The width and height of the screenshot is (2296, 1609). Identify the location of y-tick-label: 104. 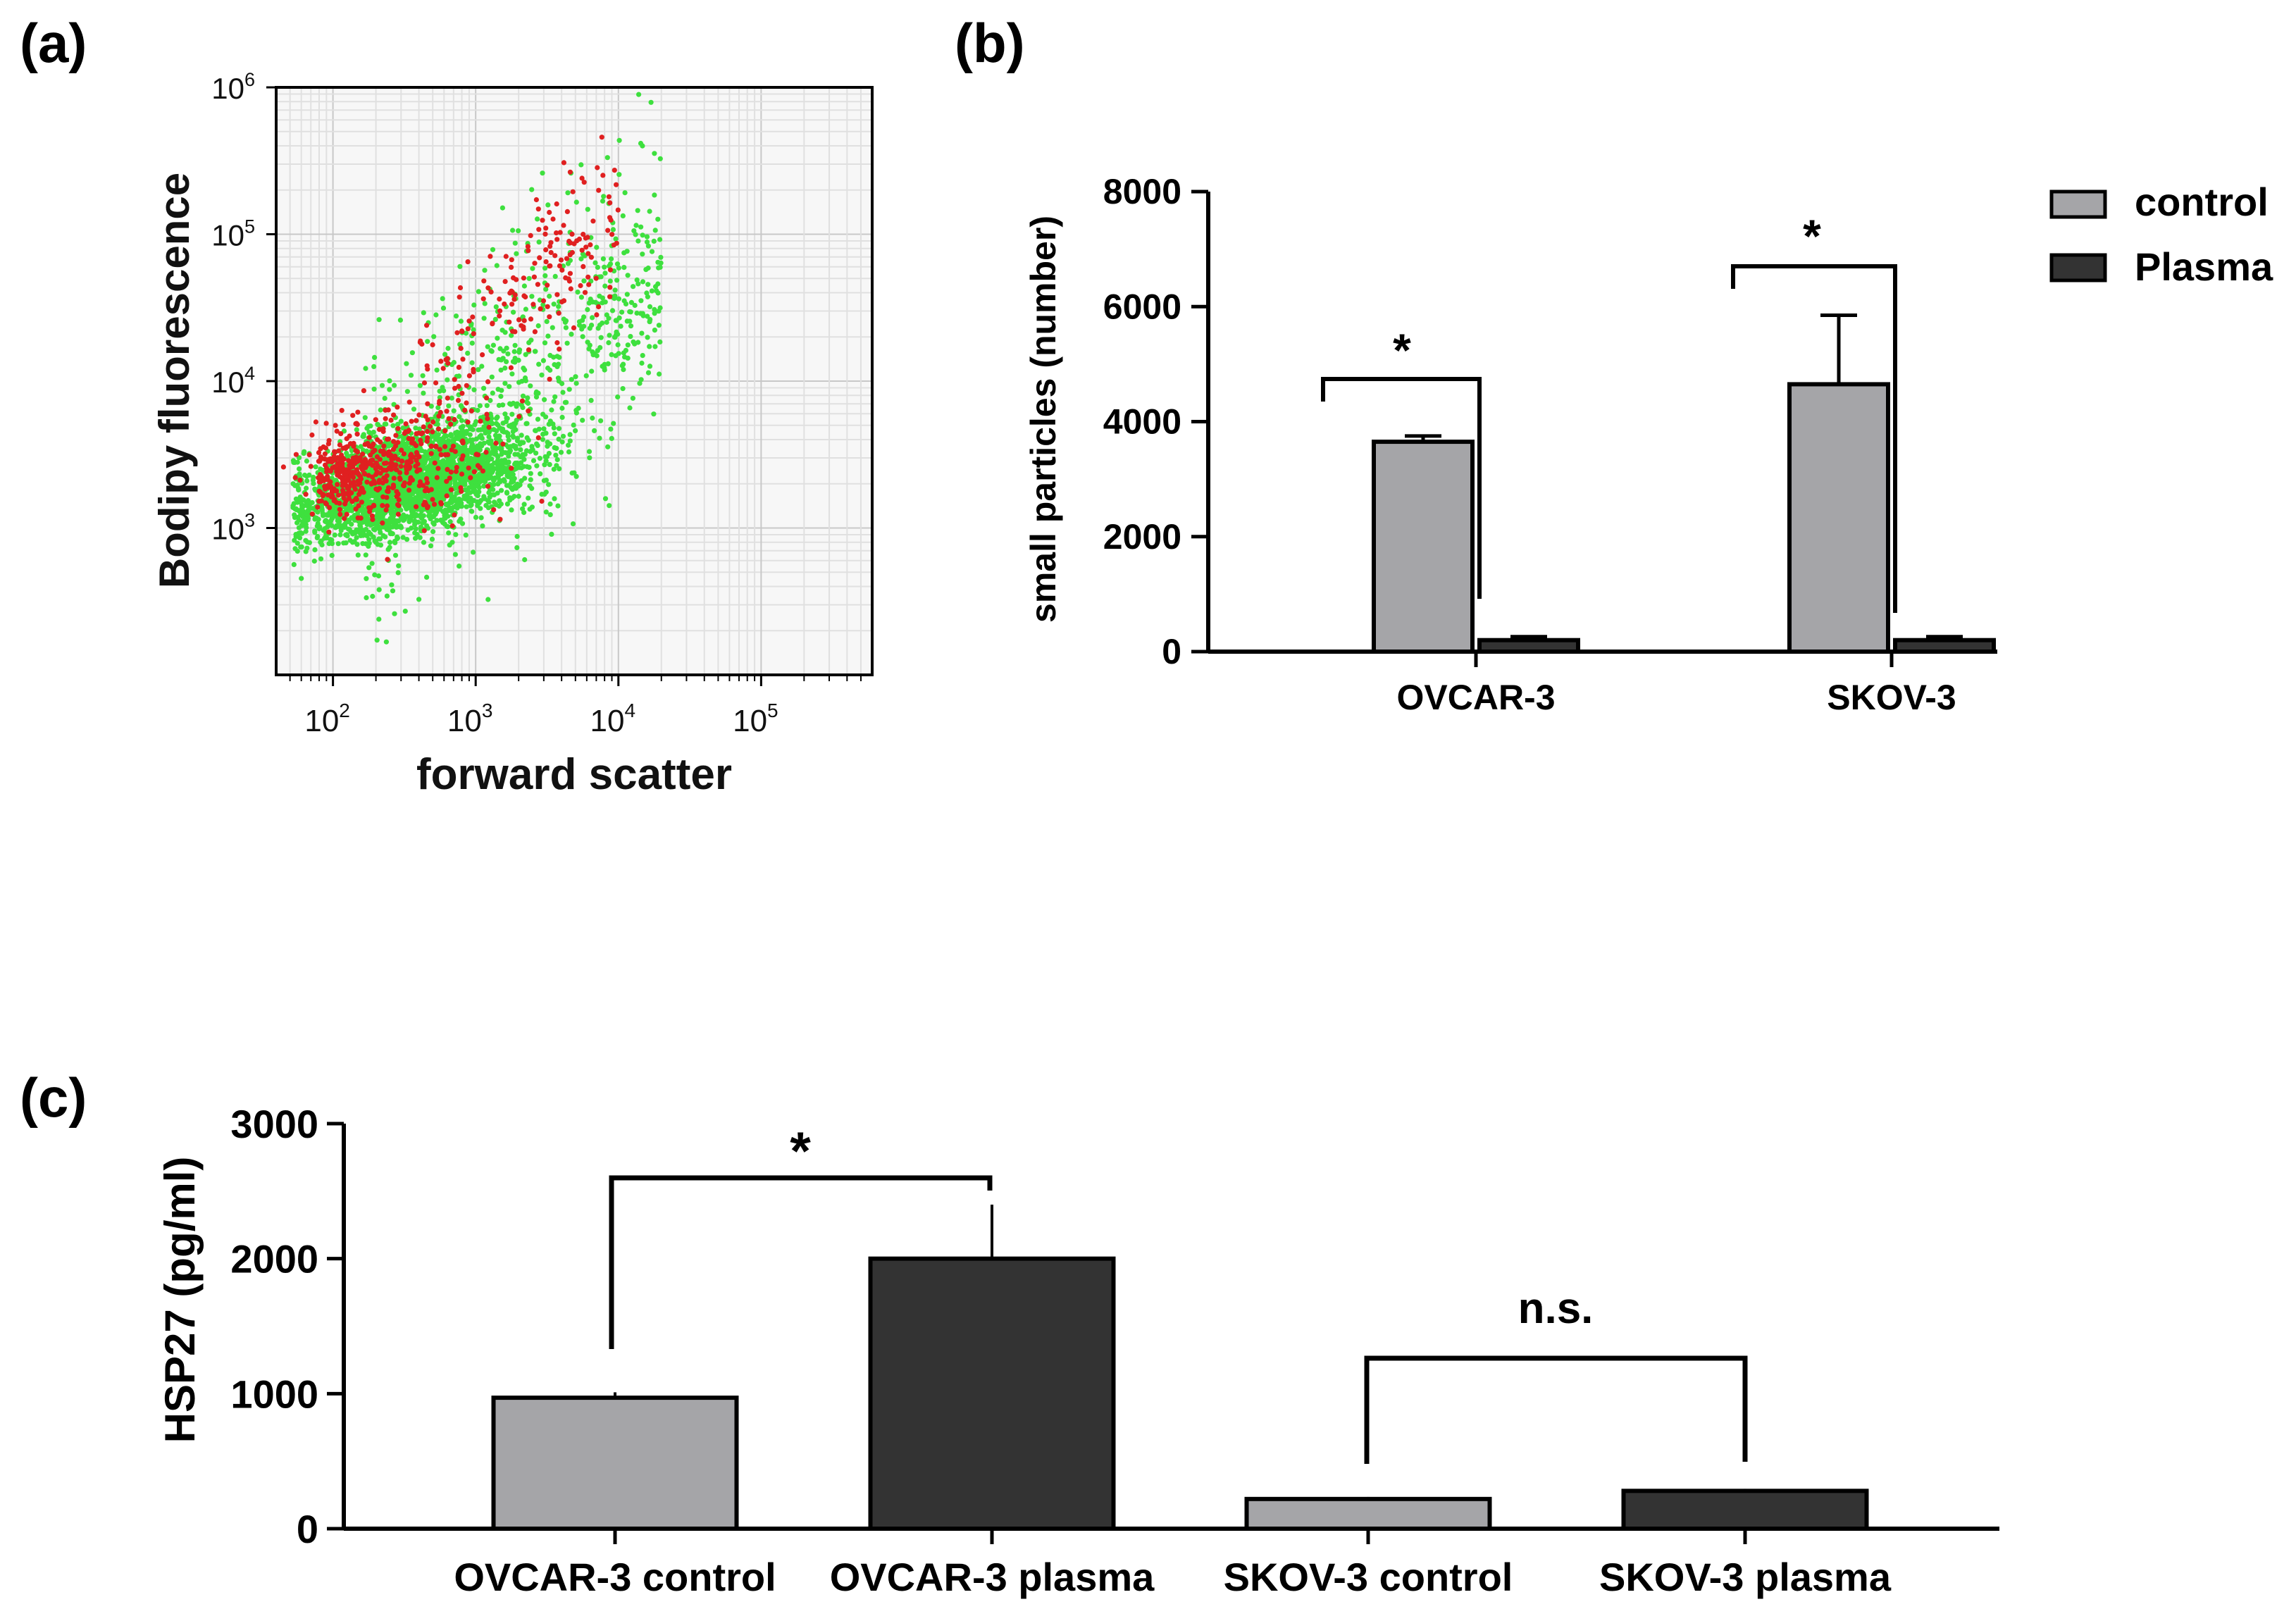
(233, 381).